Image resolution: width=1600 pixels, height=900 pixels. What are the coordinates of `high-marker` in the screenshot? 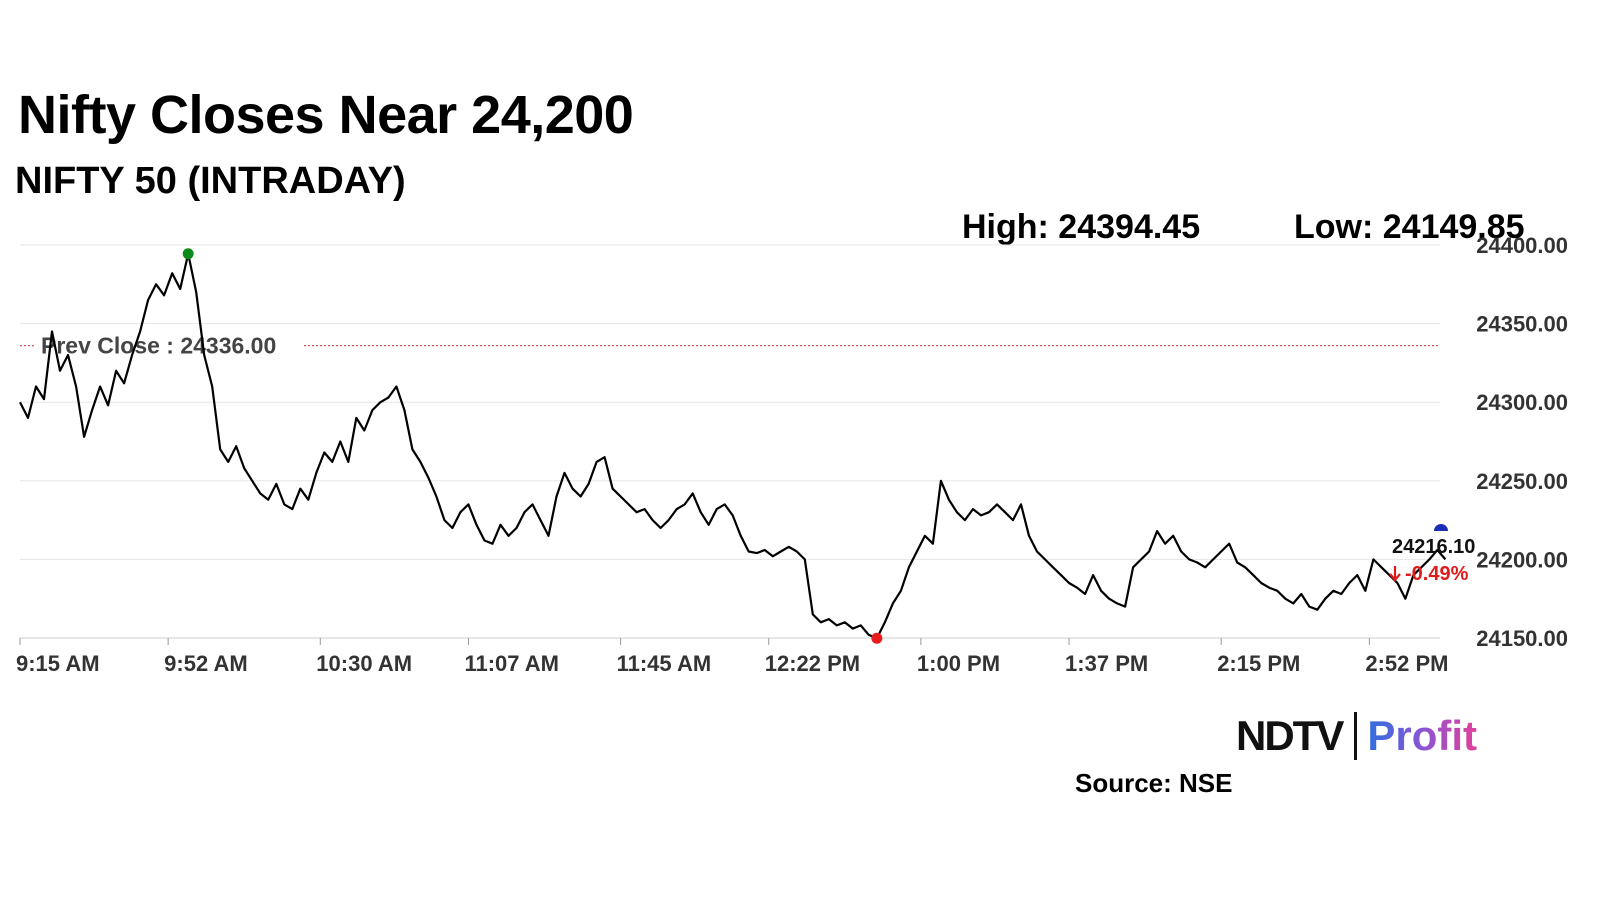 It's located at (188, 254).